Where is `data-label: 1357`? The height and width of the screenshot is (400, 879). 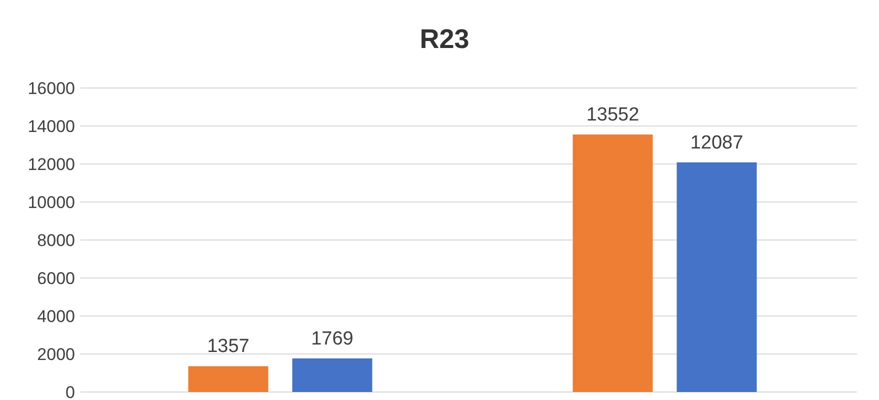 data-label: 1357 is located at coordinates (228, 347).